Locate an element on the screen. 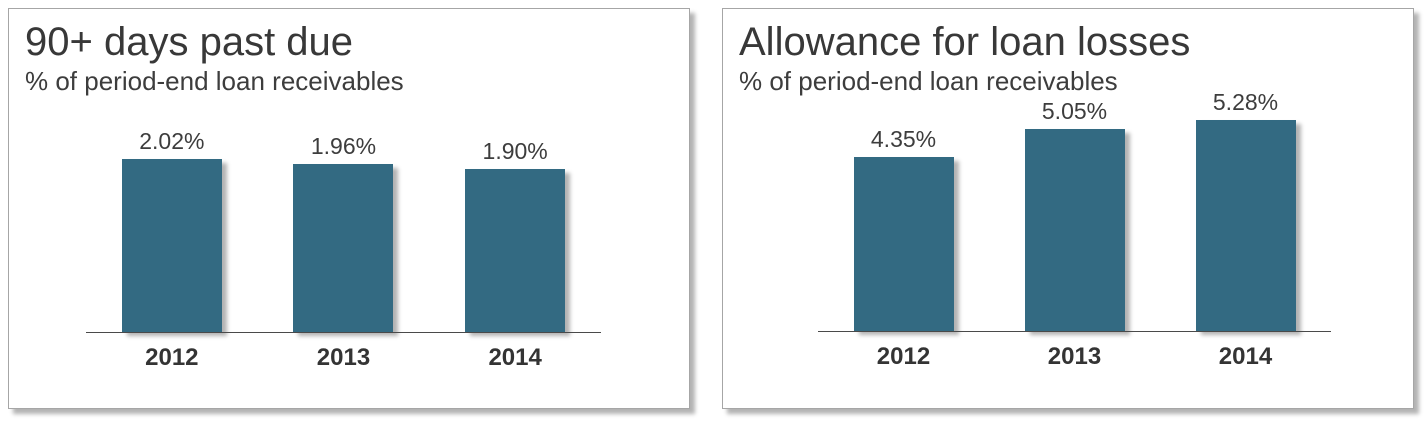 This screenshot has width=1427, height=424. bar-value-label: 1.90% is located at coordinates (515, 151).